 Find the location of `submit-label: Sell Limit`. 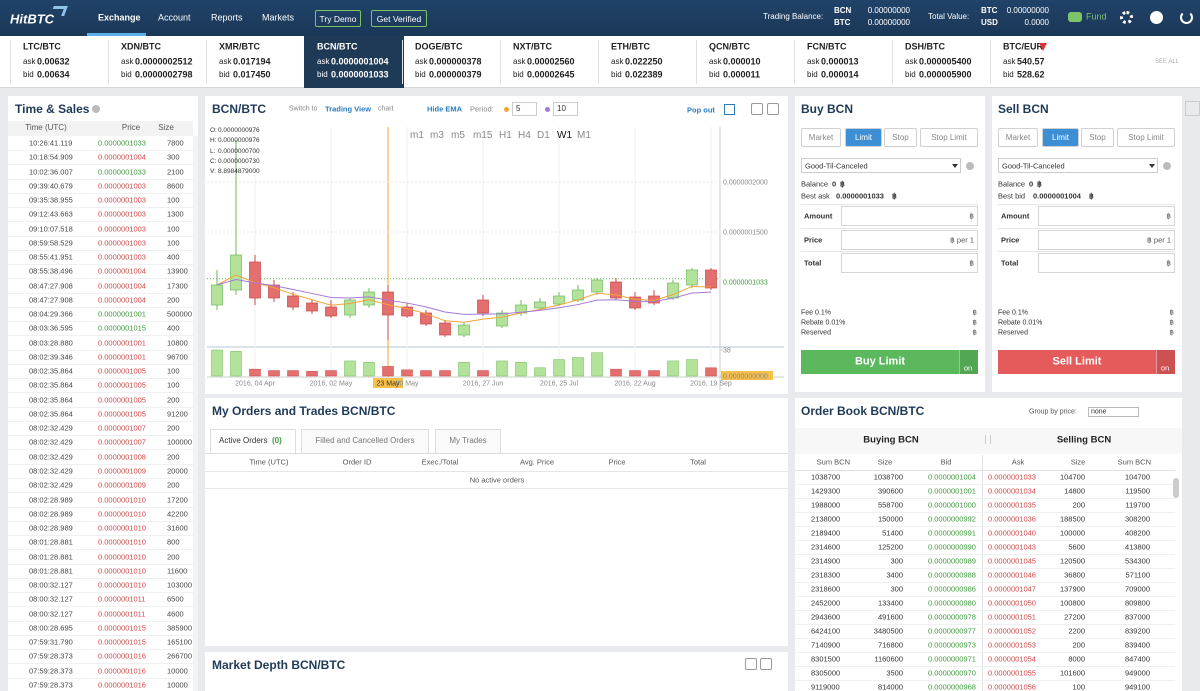

submit-label: Sell Limit is located at coordinates (1077, 361).